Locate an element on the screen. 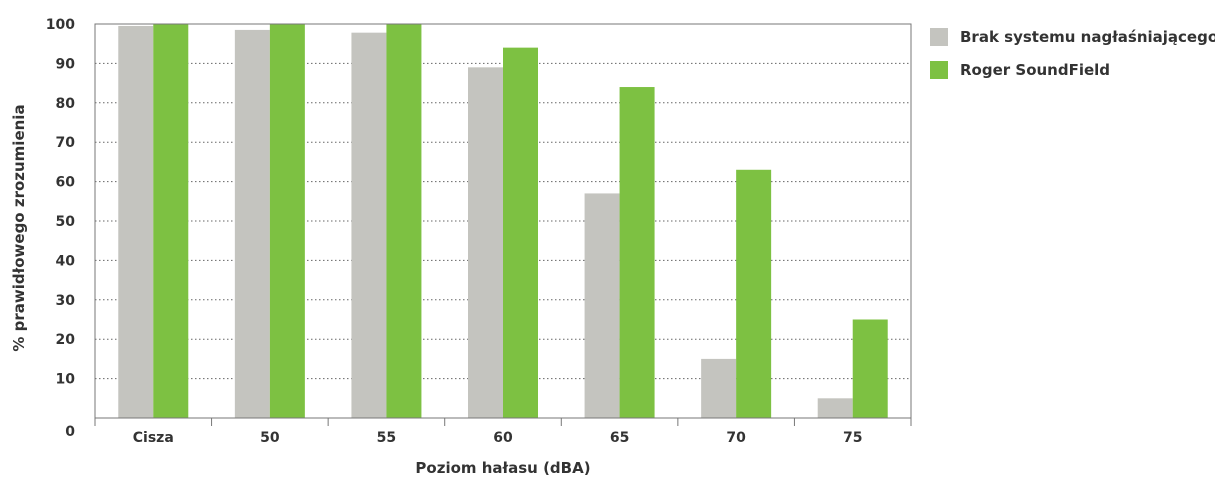  y-tick-label: 80 is located at coordinates (66, 104).